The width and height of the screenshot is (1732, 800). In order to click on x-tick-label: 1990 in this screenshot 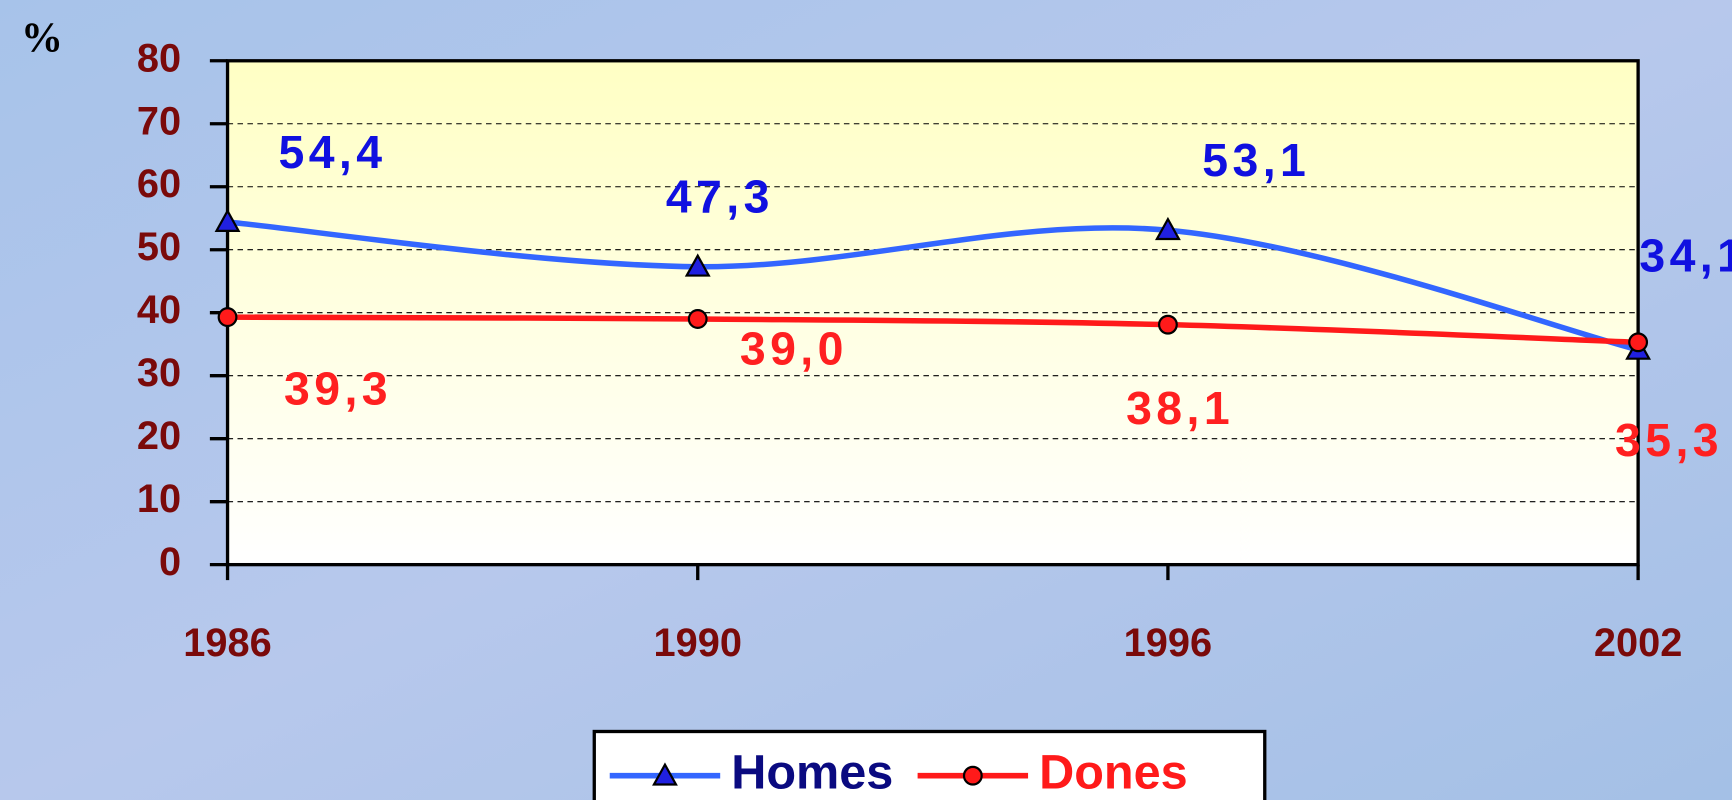, I will do `click(698, 643)`.